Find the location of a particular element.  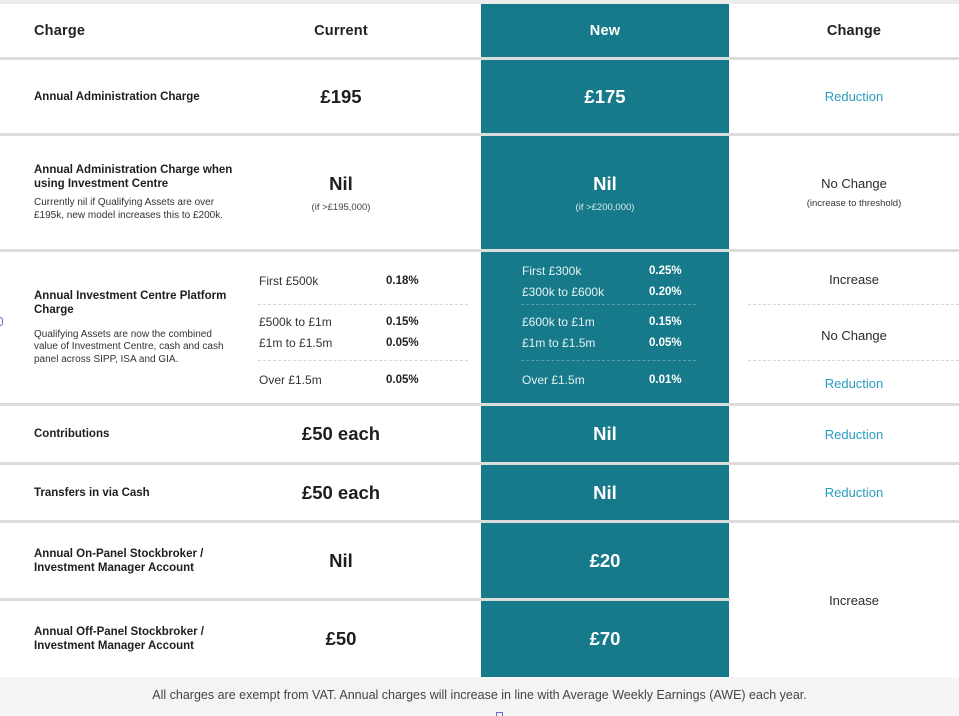

current-tier-rate: 0.18% is located at coordinates (402, 281).